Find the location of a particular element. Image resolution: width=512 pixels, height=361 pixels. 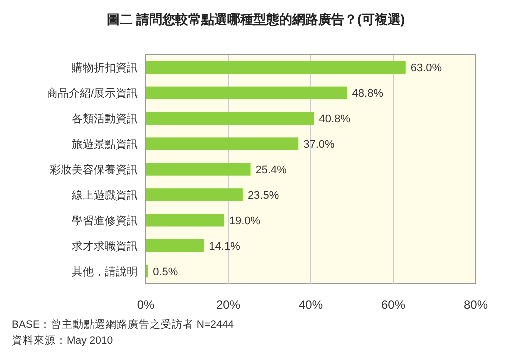

data-label: 48.8% is located at coordinates (368, 94).